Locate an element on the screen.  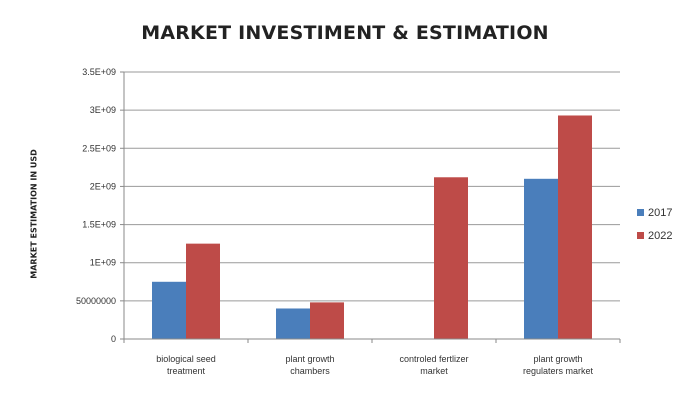
category-label: treatment is located at coordinates (186, 371).